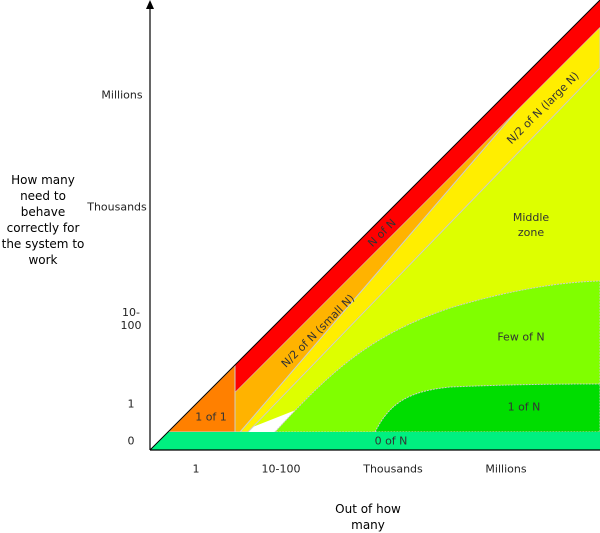  Describe the element at coordinates (391, 441) in the screenshot. I see `zone-label-0-of-n: 0 of N` at that location.